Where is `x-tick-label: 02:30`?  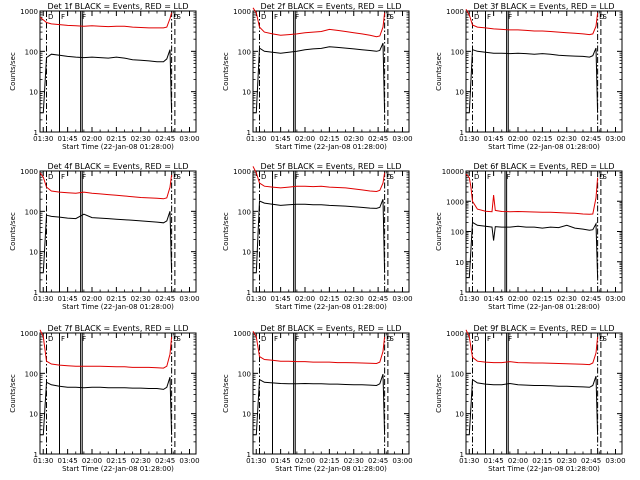 x-tick-label: 02:30 is located at coordinates (354, 299).